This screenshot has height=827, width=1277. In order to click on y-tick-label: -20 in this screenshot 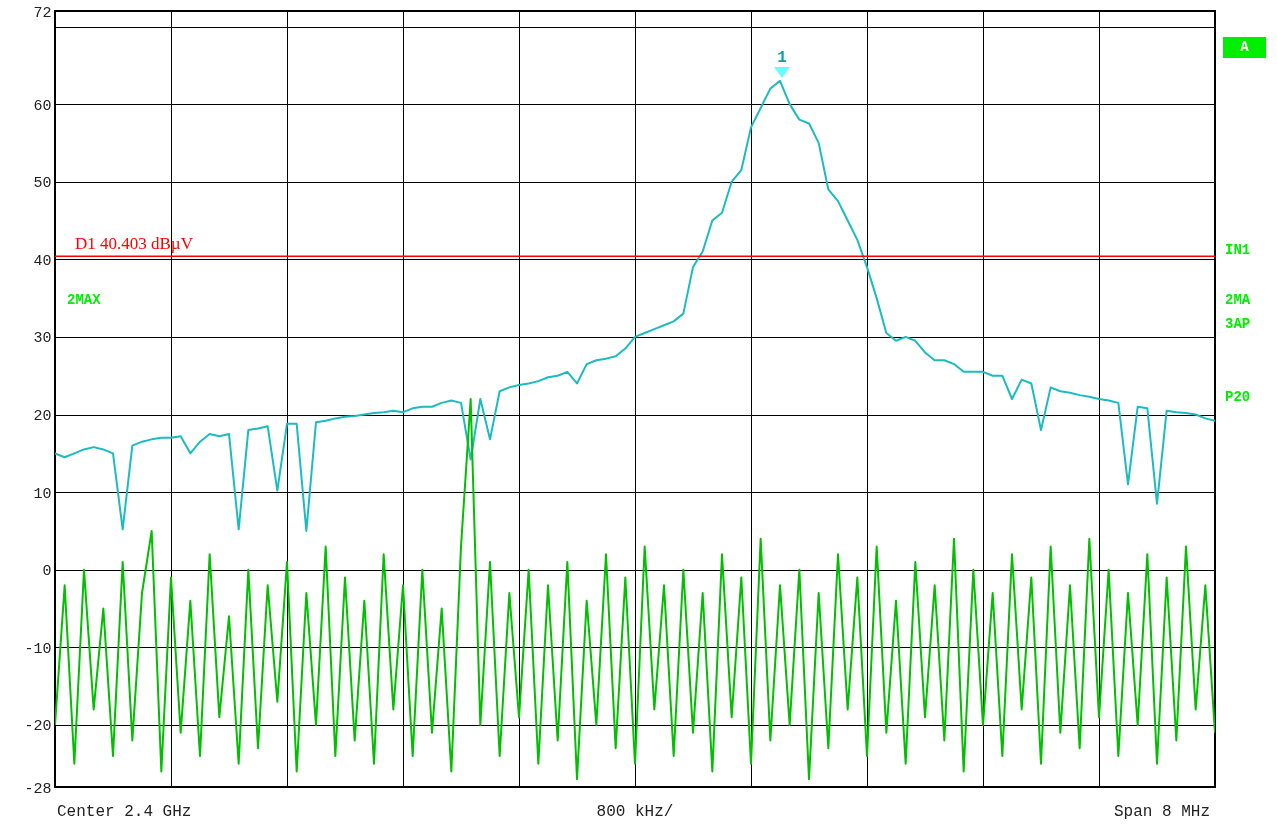, I will do `click(38, 727)`.